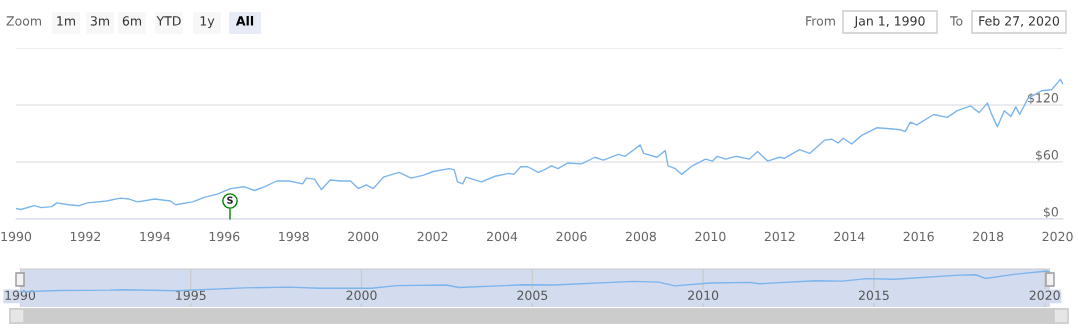 This screenshot has width=1078, height=332. I want to click on x-tick-label: 2014, so click(849, 236).